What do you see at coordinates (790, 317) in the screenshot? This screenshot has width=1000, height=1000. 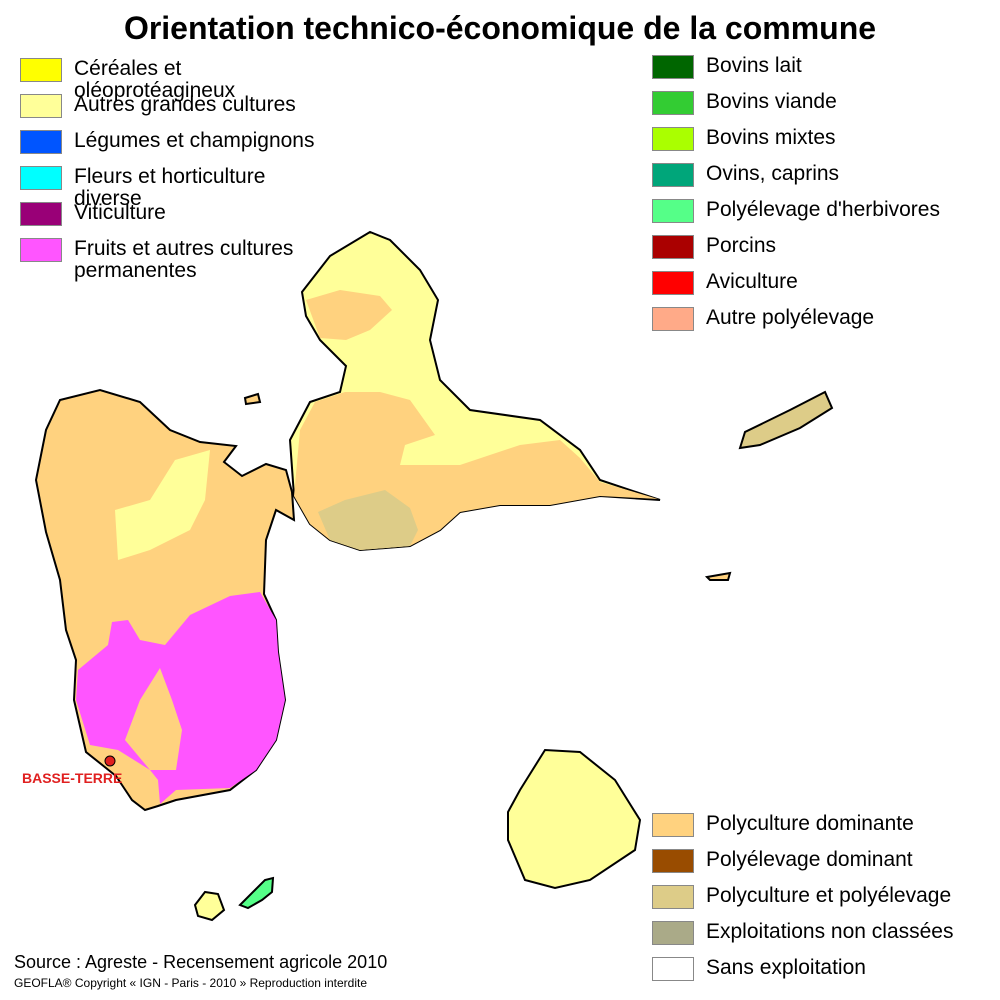 I see `legend-label: Autre polyélevage` at bounding box center [790, 317].